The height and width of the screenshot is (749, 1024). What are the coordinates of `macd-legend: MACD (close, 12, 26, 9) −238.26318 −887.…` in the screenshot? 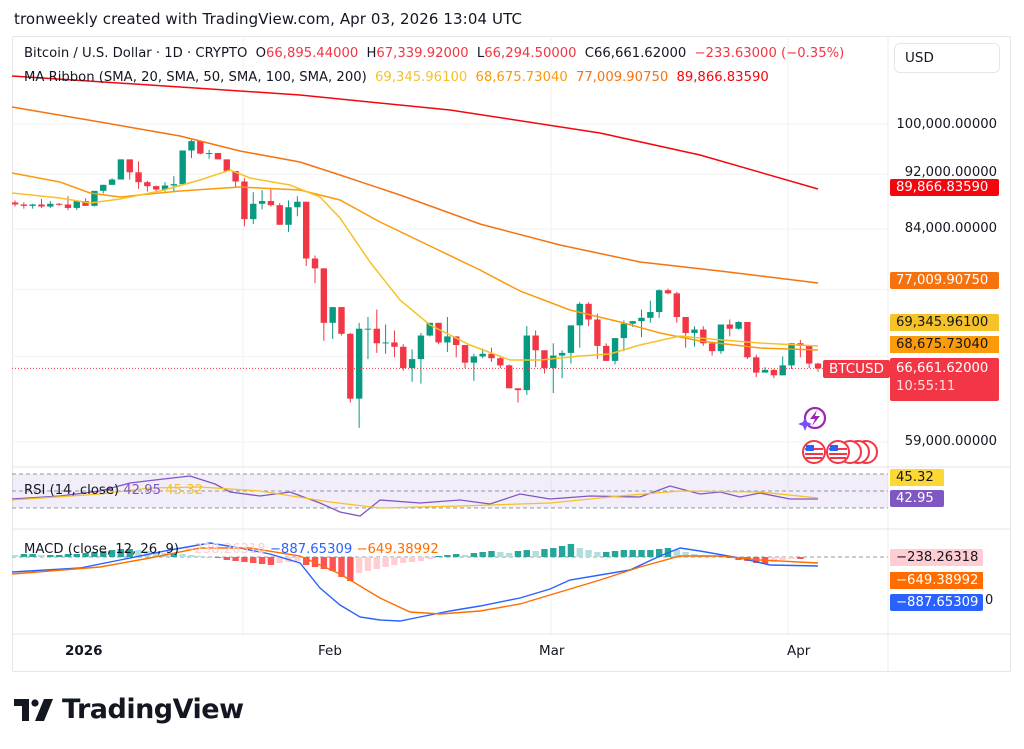 It's located at (231, 549).